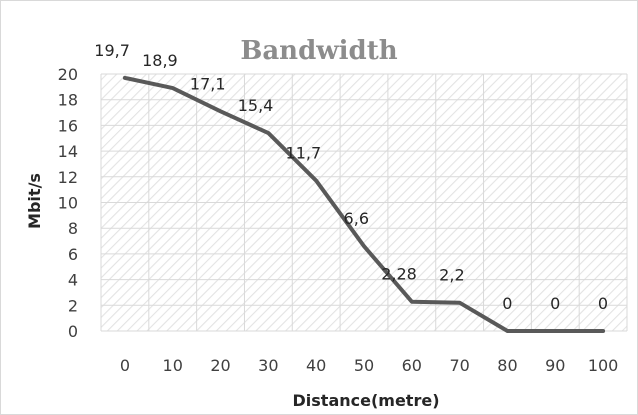  I want to click on data-label: 2,28, so click(399, 274).